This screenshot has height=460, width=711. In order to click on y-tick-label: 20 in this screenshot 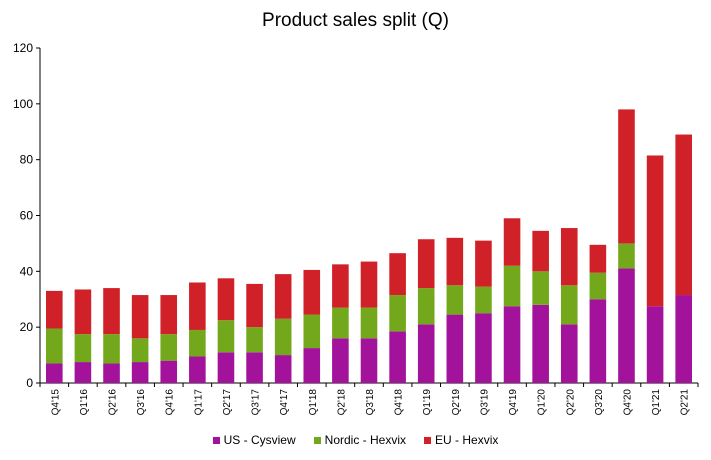, I will do `click(27, 327)`.